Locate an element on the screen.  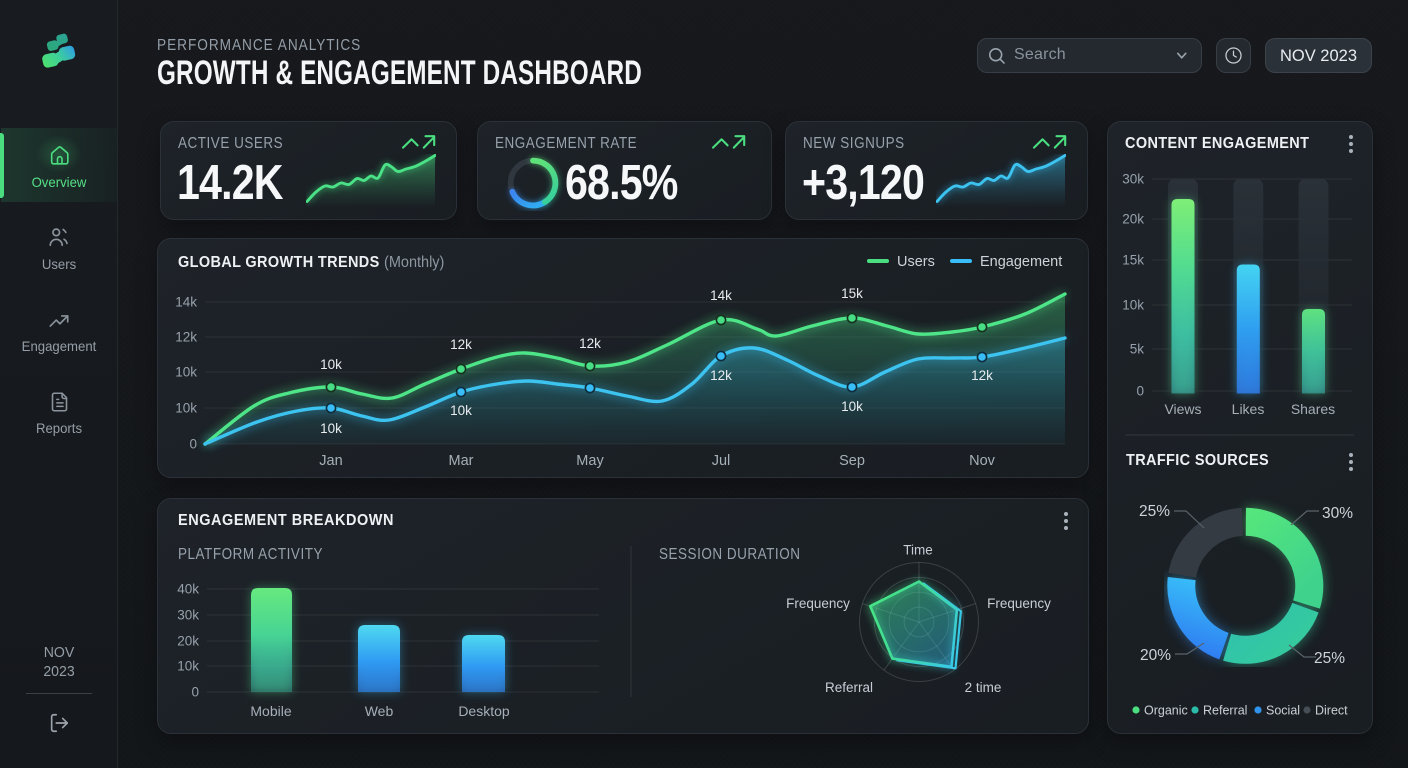
svg-text: Likes is located at coordinates (1248, 409).